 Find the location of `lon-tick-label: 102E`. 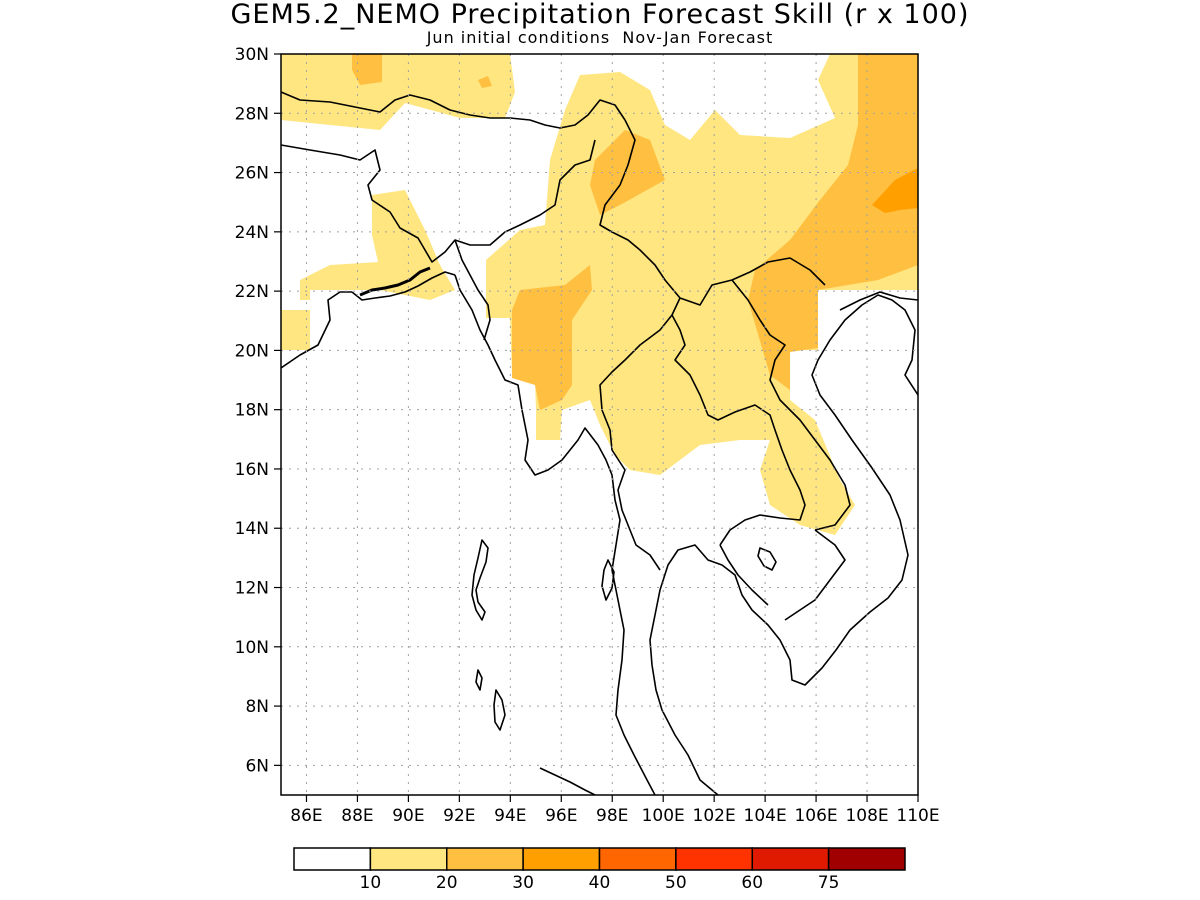

lon-tick-label: 102E is located at coordinates (714, 816).